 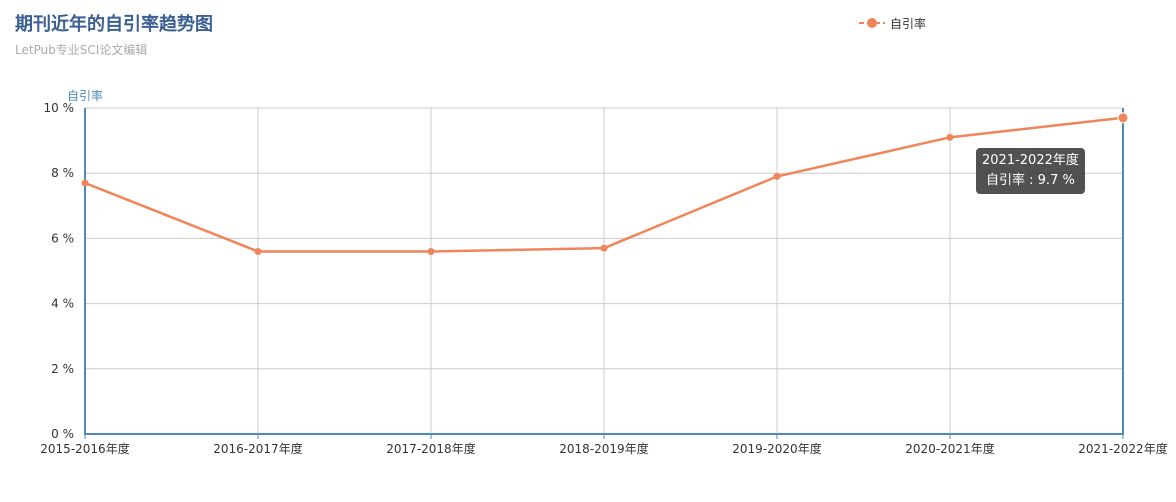 What do you see at coordinates (949, 448) in the screenshot?
I see `x-tick-label: 2020-2021年度` at bounding box center [949, 448].